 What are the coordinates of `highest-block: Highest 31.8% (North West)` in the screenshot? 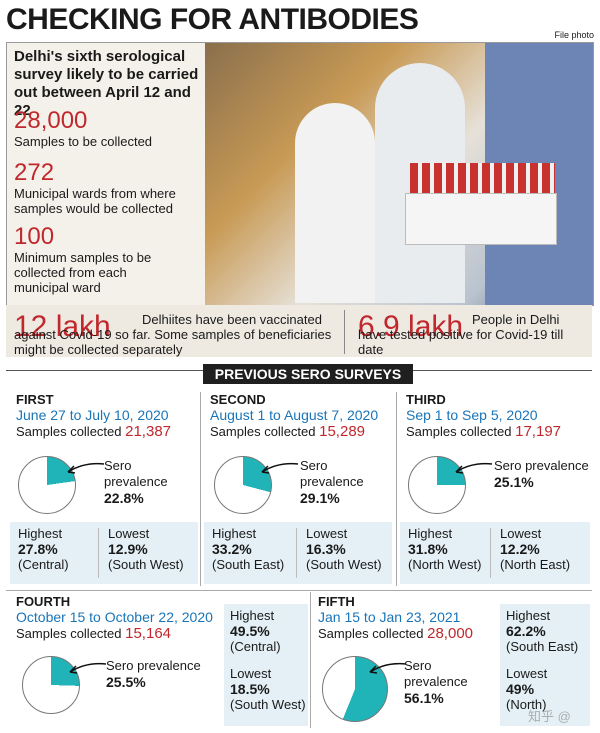 It's located at (445, 549).